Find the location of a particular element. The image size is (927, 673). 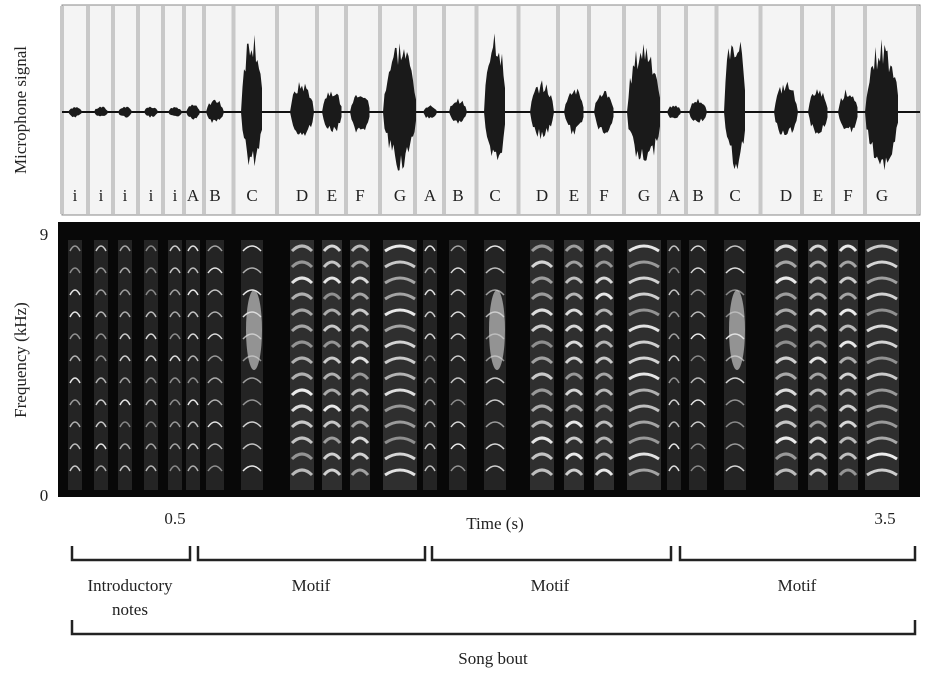

x-axis-label: Time (s) is located at coordinates (494, 523).